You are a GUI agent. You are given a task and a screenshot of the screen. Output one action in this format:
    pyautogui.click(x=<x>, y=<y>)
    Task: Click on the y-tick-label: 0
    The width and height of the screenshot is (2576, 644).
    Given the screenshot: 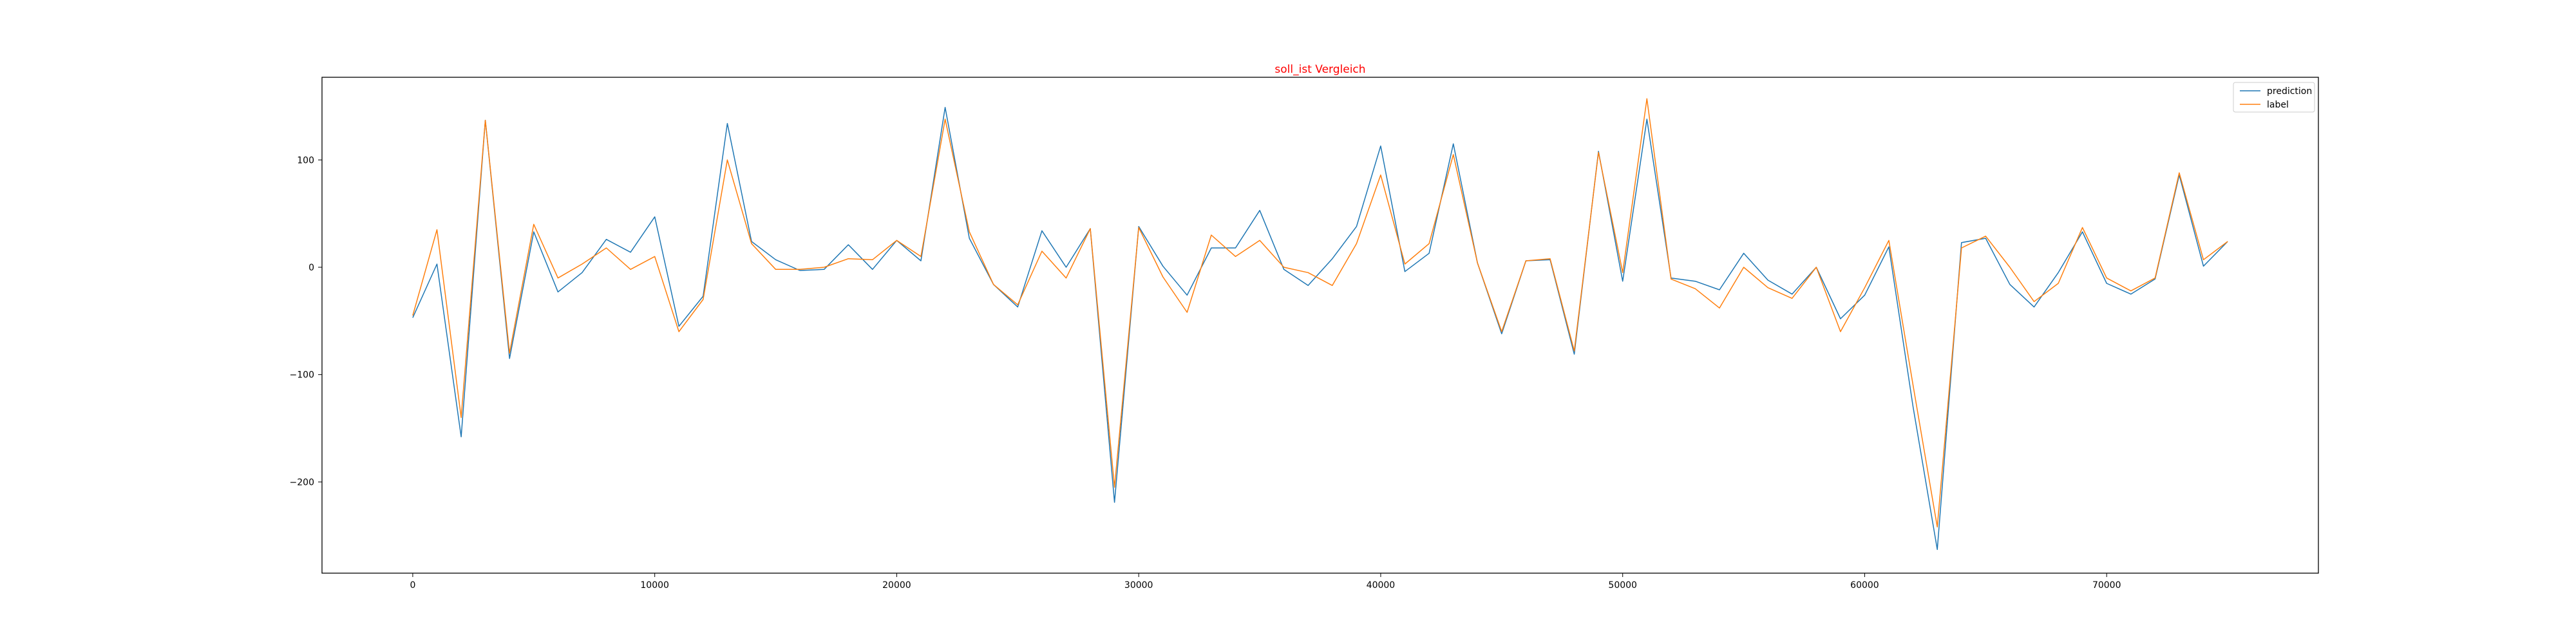 What is the action you would take?
    pyautogui.click(x=311, y=268)
    